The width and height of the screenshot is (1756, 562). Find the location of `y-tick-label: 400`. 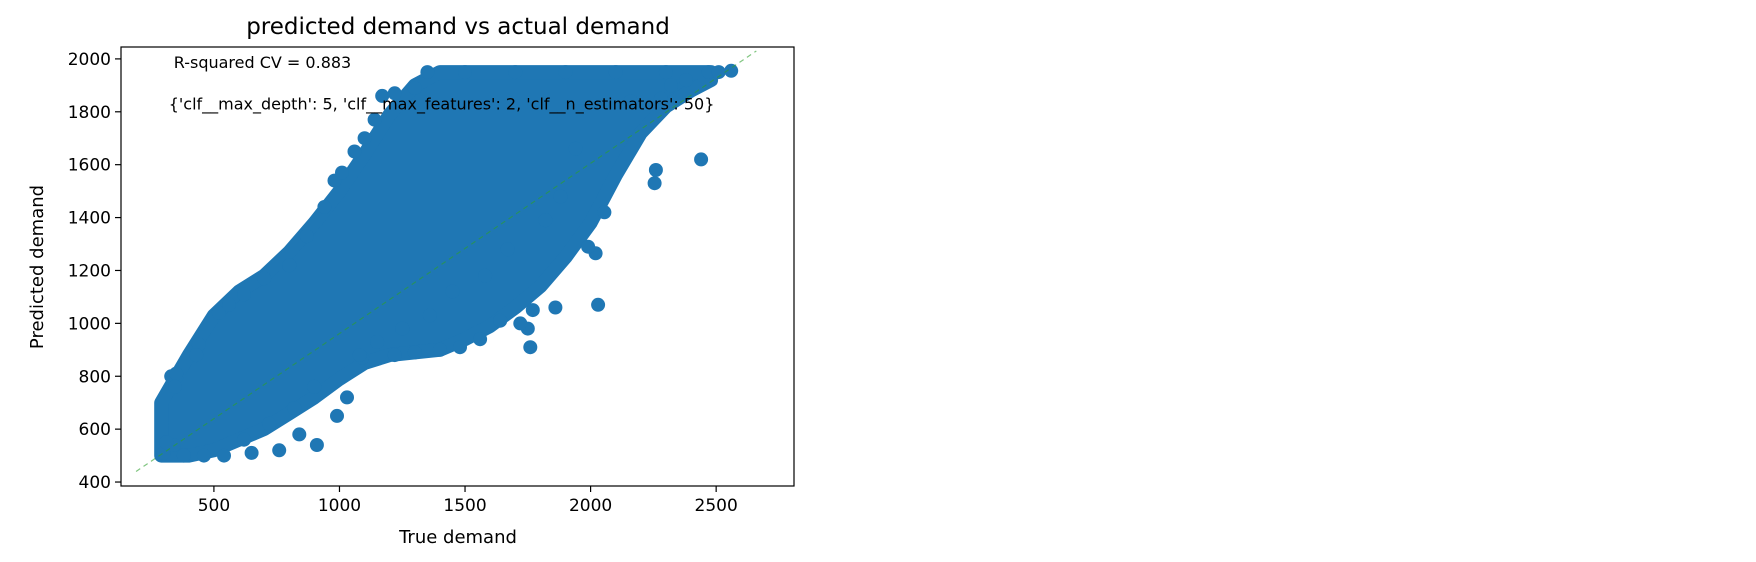

y-tick-label: 400 is located at coordinates (95, 483).